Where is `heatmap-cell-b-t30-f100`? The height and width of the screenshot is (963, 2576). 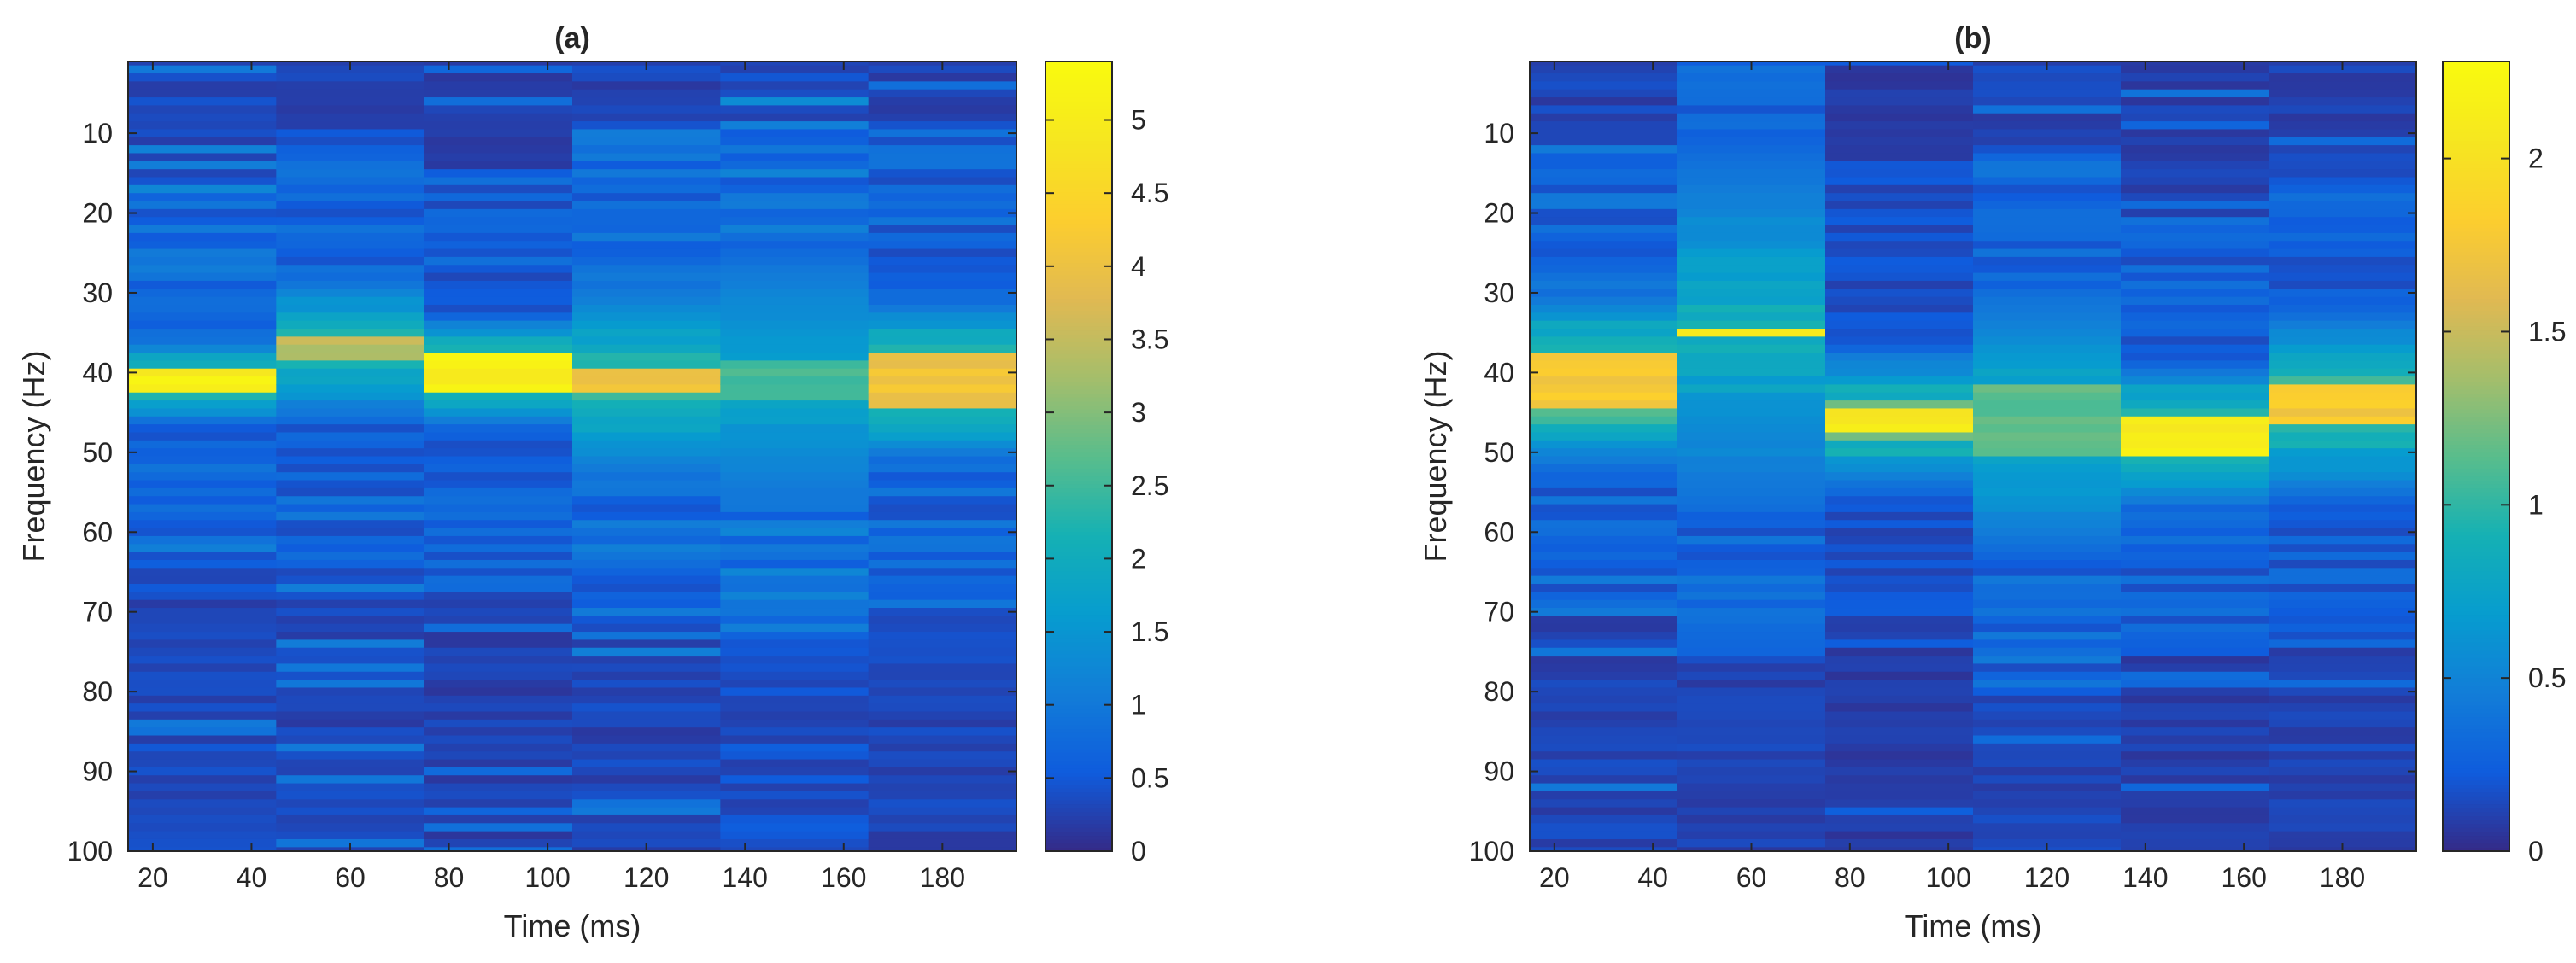
heatmap-cell-b-t30-f100 is located at coordinates (1604, 849).